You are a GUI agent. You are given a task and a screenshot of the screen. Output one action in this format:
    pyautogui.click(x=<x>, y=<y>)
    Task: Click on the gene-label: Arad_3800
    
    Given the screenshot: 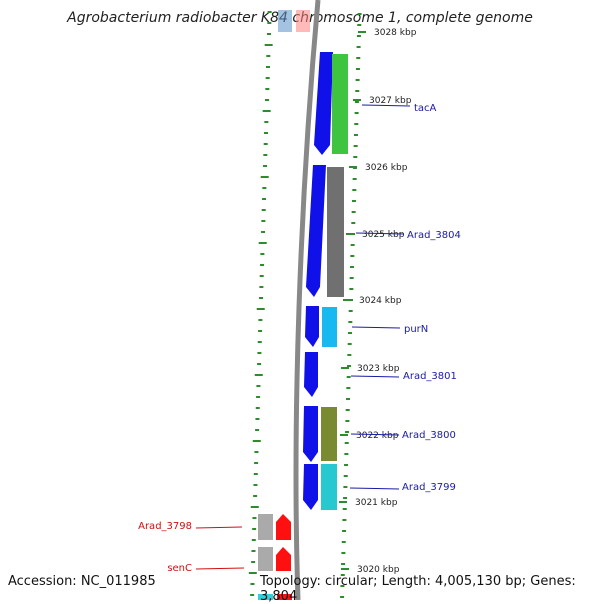 What is the action you would take?
    pyautogui.click(x=429, y=435)
    